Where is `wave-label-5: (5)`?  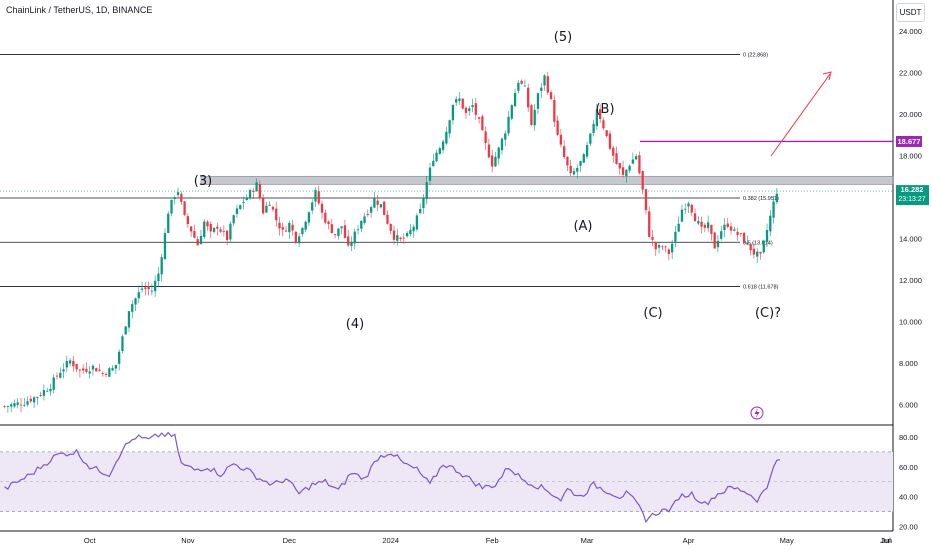 wave-label-5: (5) is located at coordinates (563, 37).